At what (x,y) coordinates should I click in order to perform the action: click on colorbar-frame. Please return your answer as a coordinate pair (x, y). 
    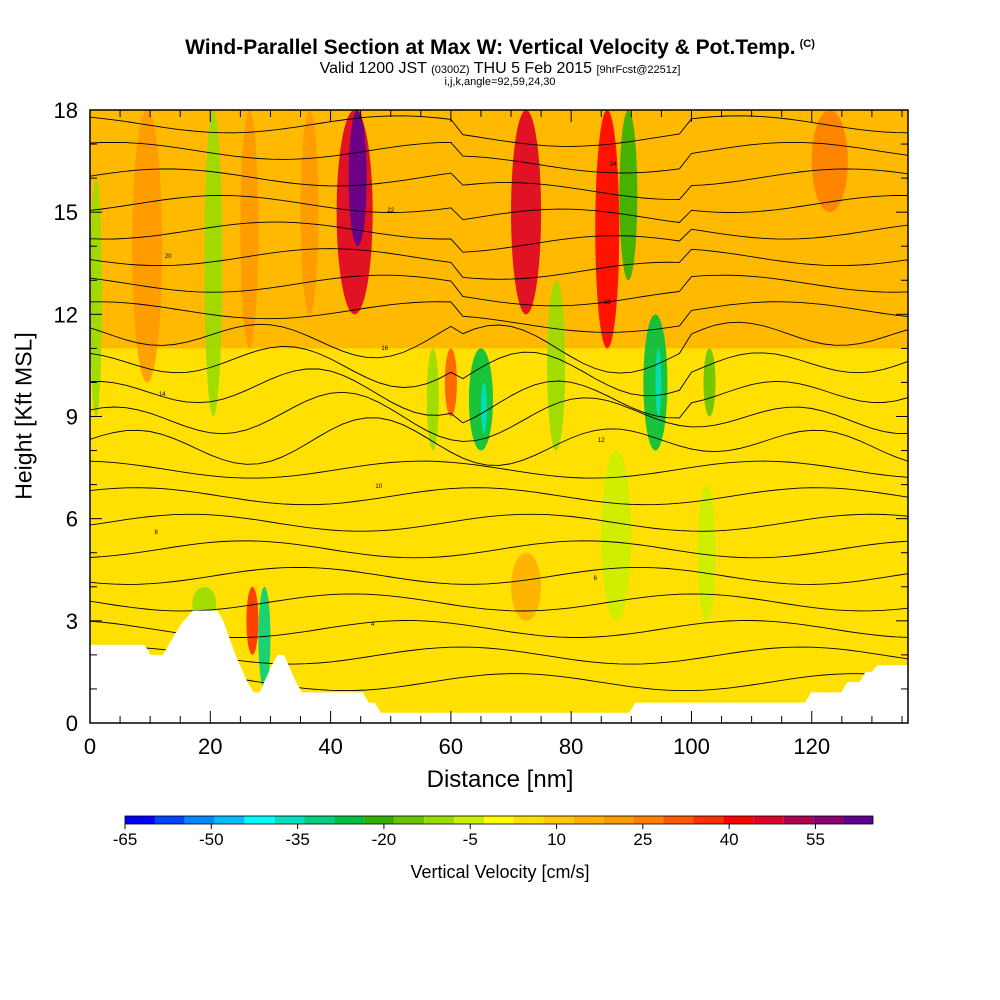
    Looking at the image, I should click on (499, 820).